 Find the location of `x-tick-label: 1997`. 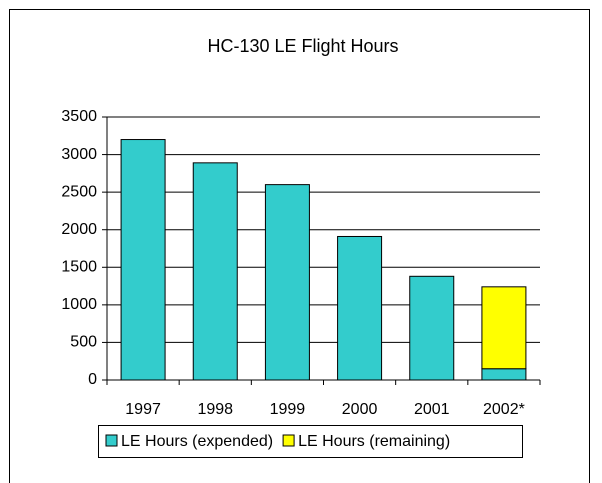

x-tick-label: 1997 is located at coordinates (143, 409).